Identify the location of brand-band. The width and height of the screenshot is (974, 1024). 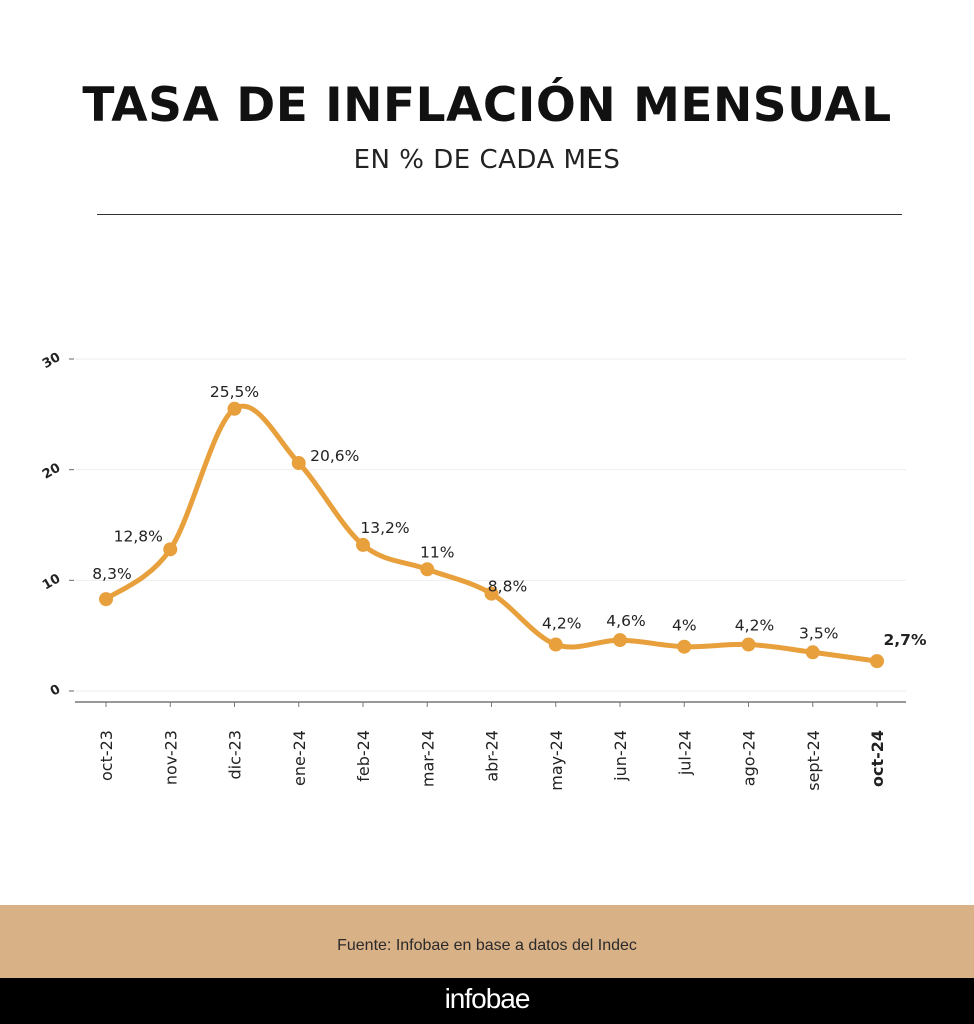
(487, 1001).